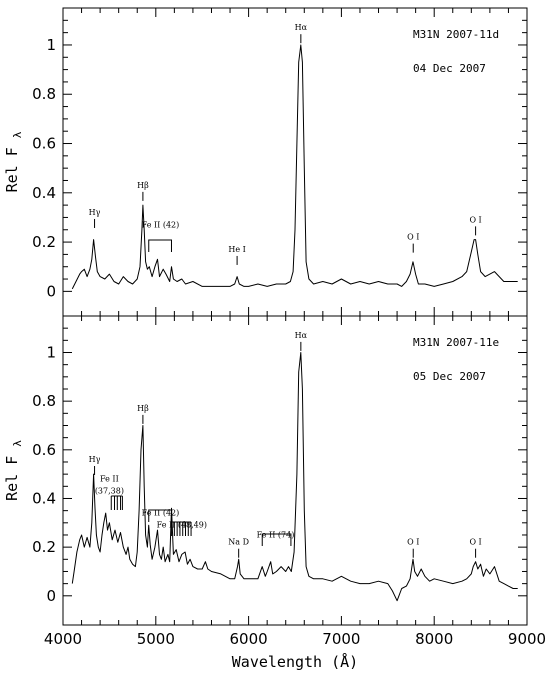  Describe the element at coordinates (63, 639) in the screenshot. I see `x-tick-label: 4000` at that location.